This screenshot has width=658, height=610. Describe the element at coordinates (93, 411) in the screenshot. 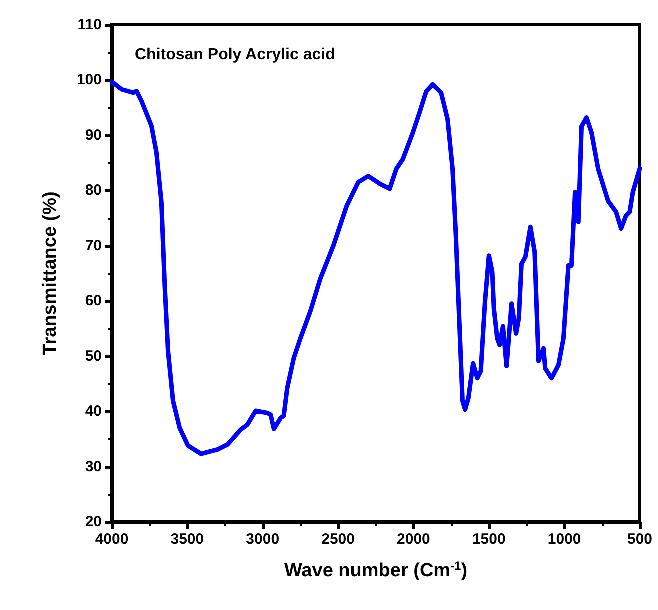

I see `y-tick-label: 40` at that location.